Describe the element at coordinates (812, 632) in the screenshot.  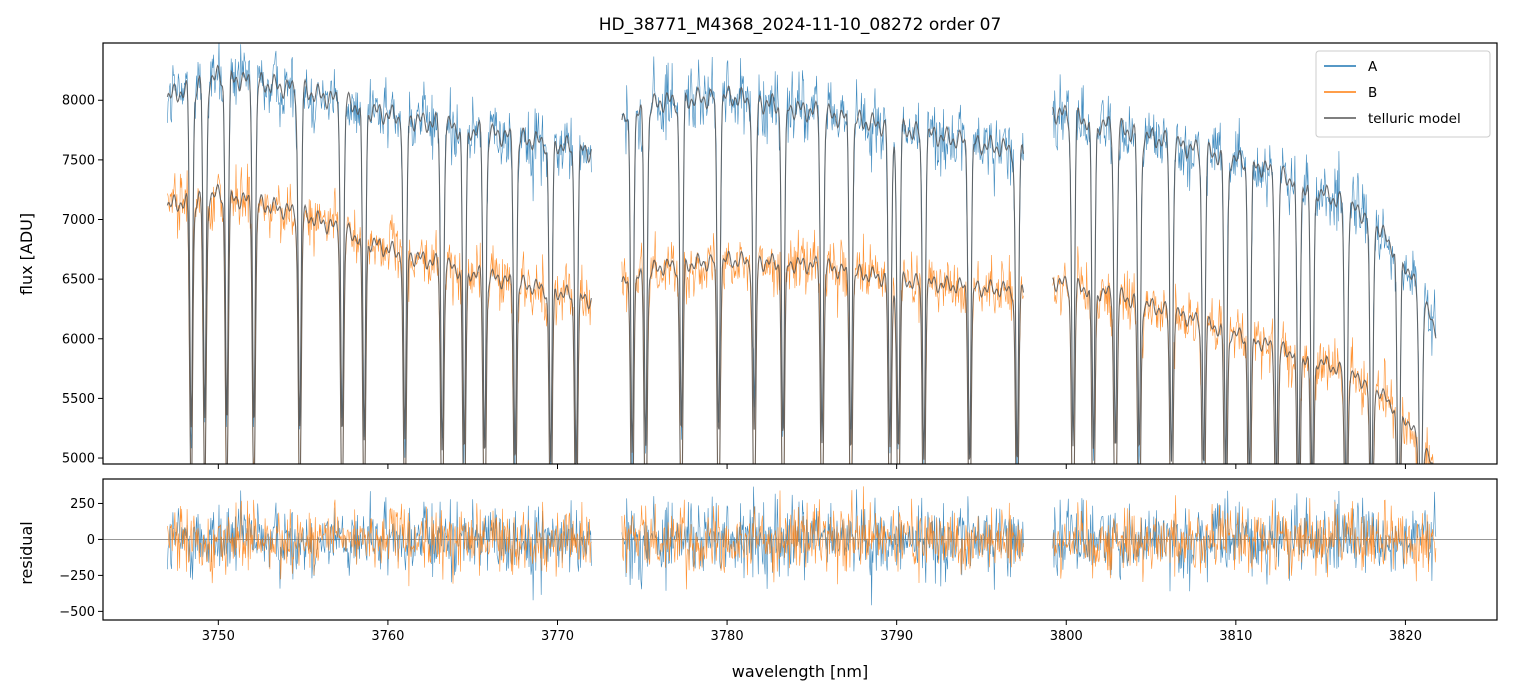
I see `residual-x-ticks: 3750 3760 3770 3780 3790 3800 3810 3820` at that location.